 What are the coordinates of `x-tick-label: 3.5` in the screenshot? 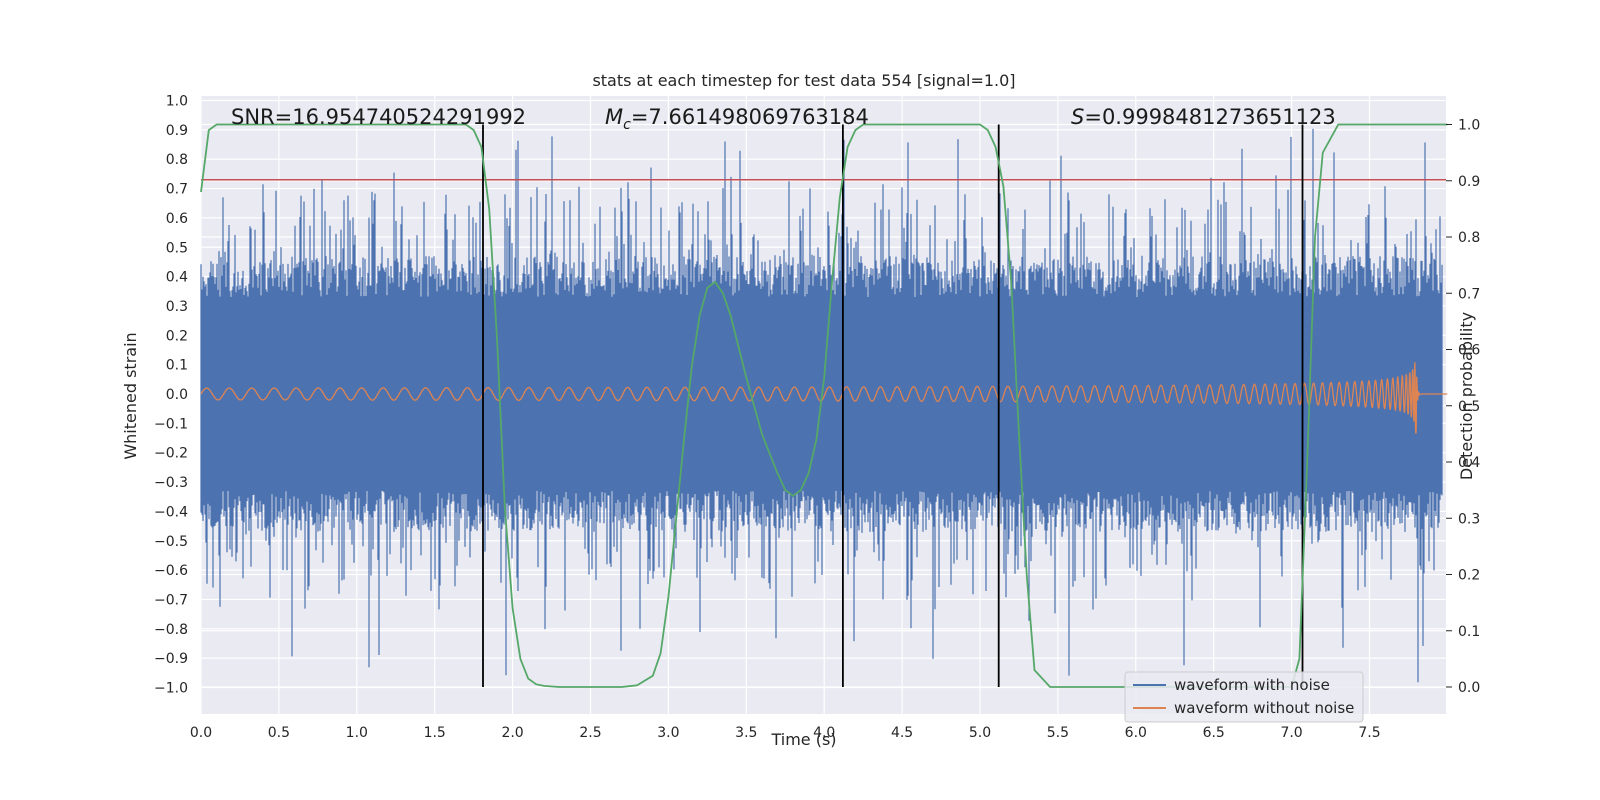 It's located at (746, 733).